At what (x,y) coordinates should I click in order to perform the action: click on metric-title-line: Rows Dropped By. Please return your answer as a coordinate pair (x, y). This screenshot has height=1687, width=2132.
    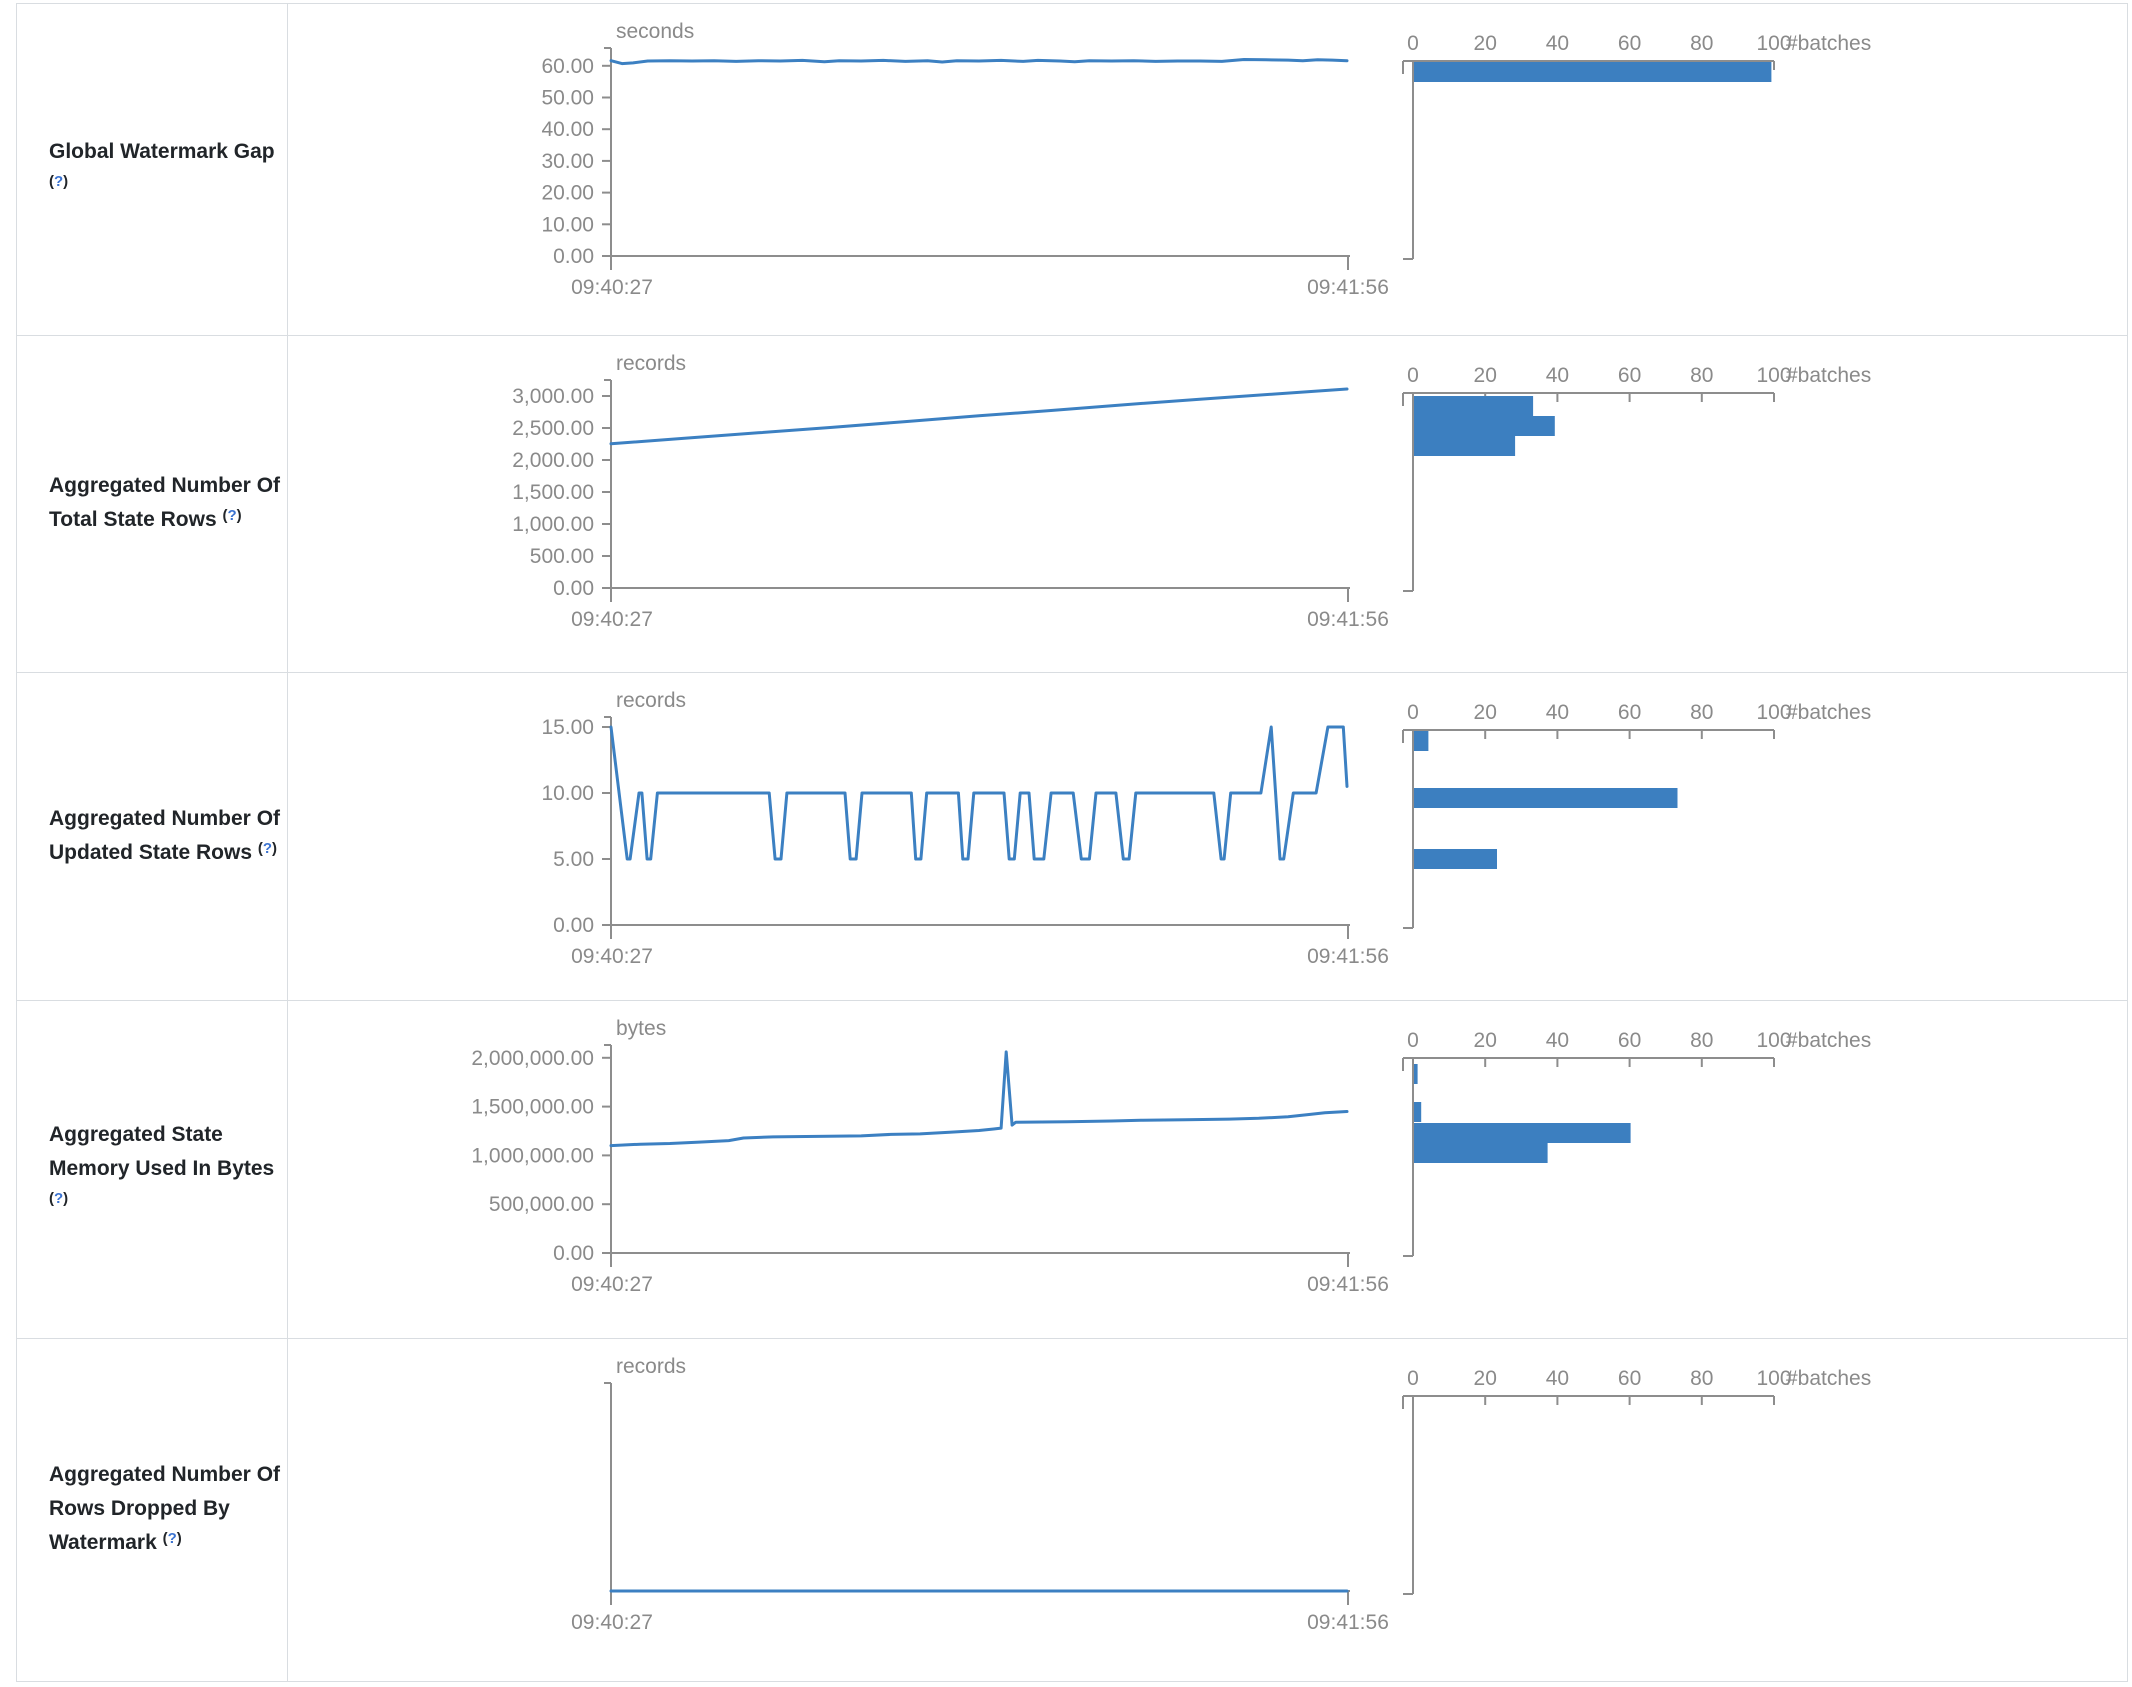
    Looking at the image, I should click on (139, 1508).